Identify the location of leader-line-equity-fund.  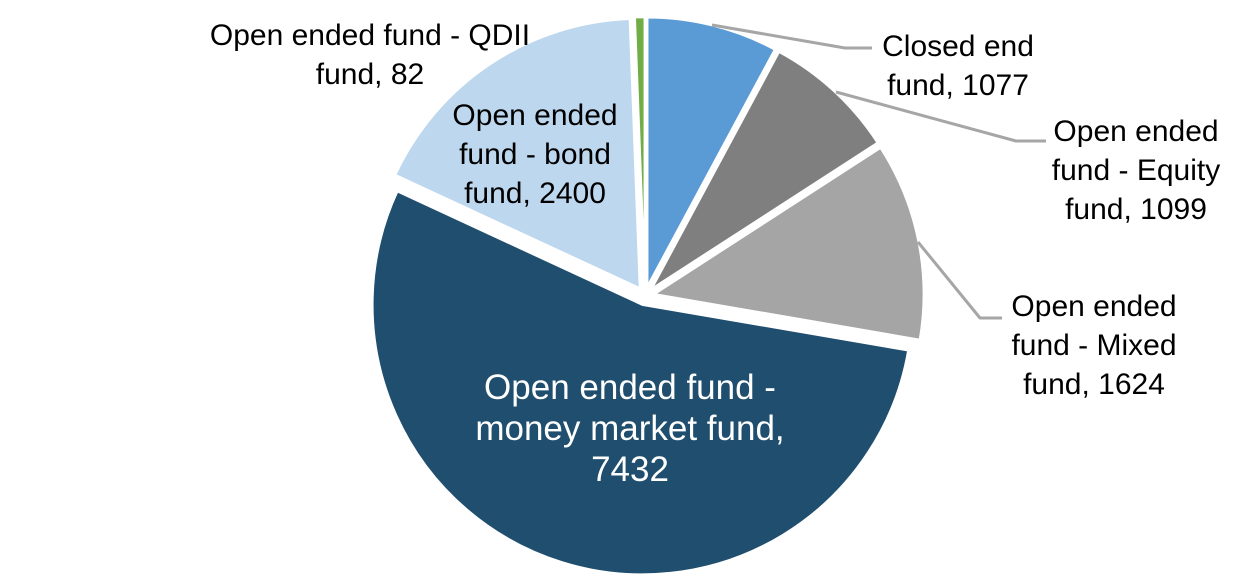
(940, 116).